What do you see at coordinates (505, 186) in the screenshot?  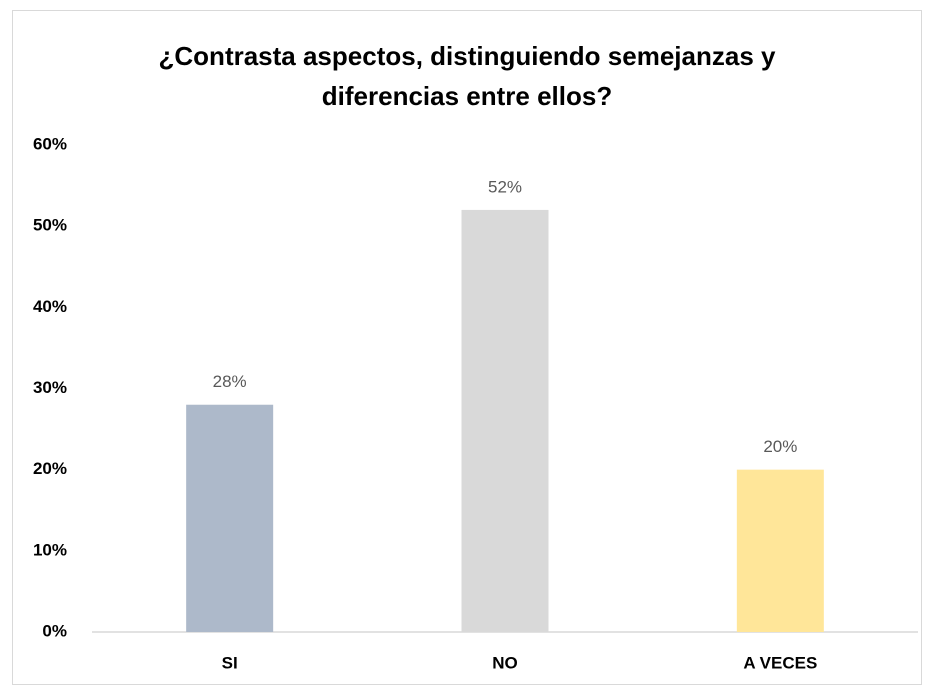 I see `value-label: 52%` at bounding box center [505, 186].